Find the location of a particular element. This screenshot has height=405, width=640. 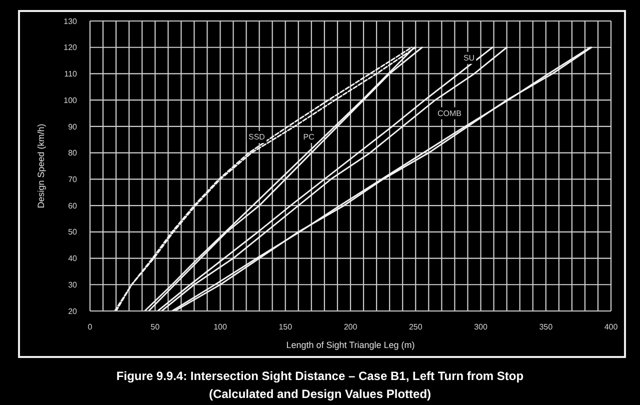

y-tick-label: 130 is located at coordinates (71, 21).